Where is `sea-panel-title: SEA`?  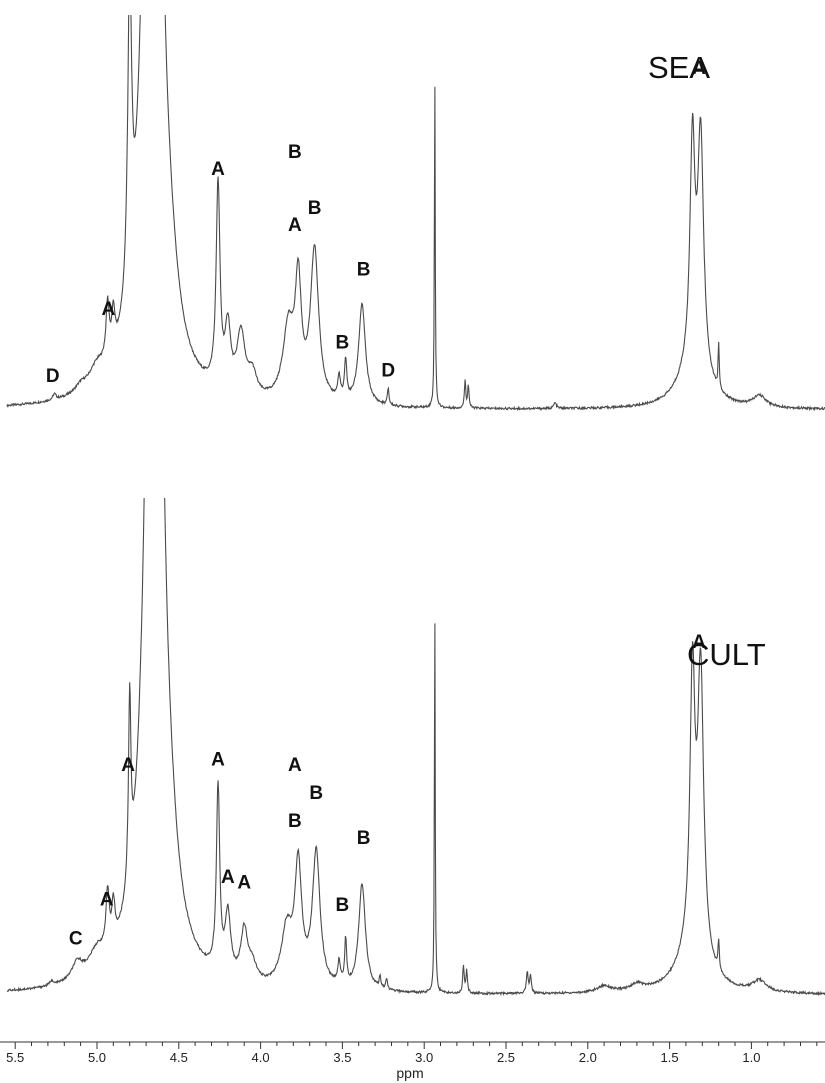
sea-panel-title: SEA is located at coordinates (679, 67).